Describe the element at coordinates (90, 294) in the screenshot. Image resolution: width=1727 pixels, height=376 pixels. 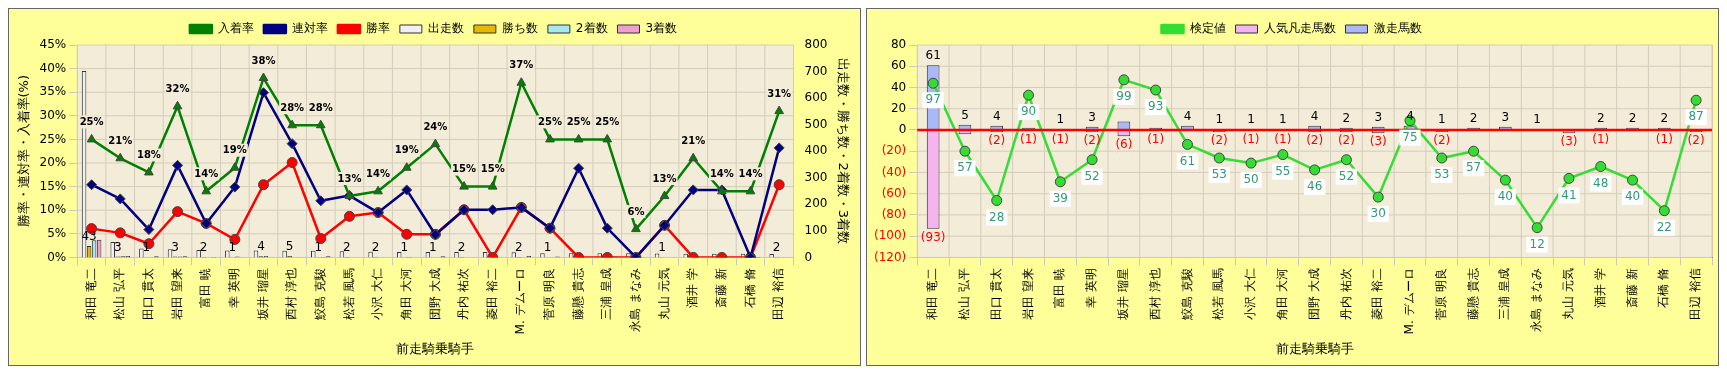
I see `x-tick-label: 和田 竜二` at that location.